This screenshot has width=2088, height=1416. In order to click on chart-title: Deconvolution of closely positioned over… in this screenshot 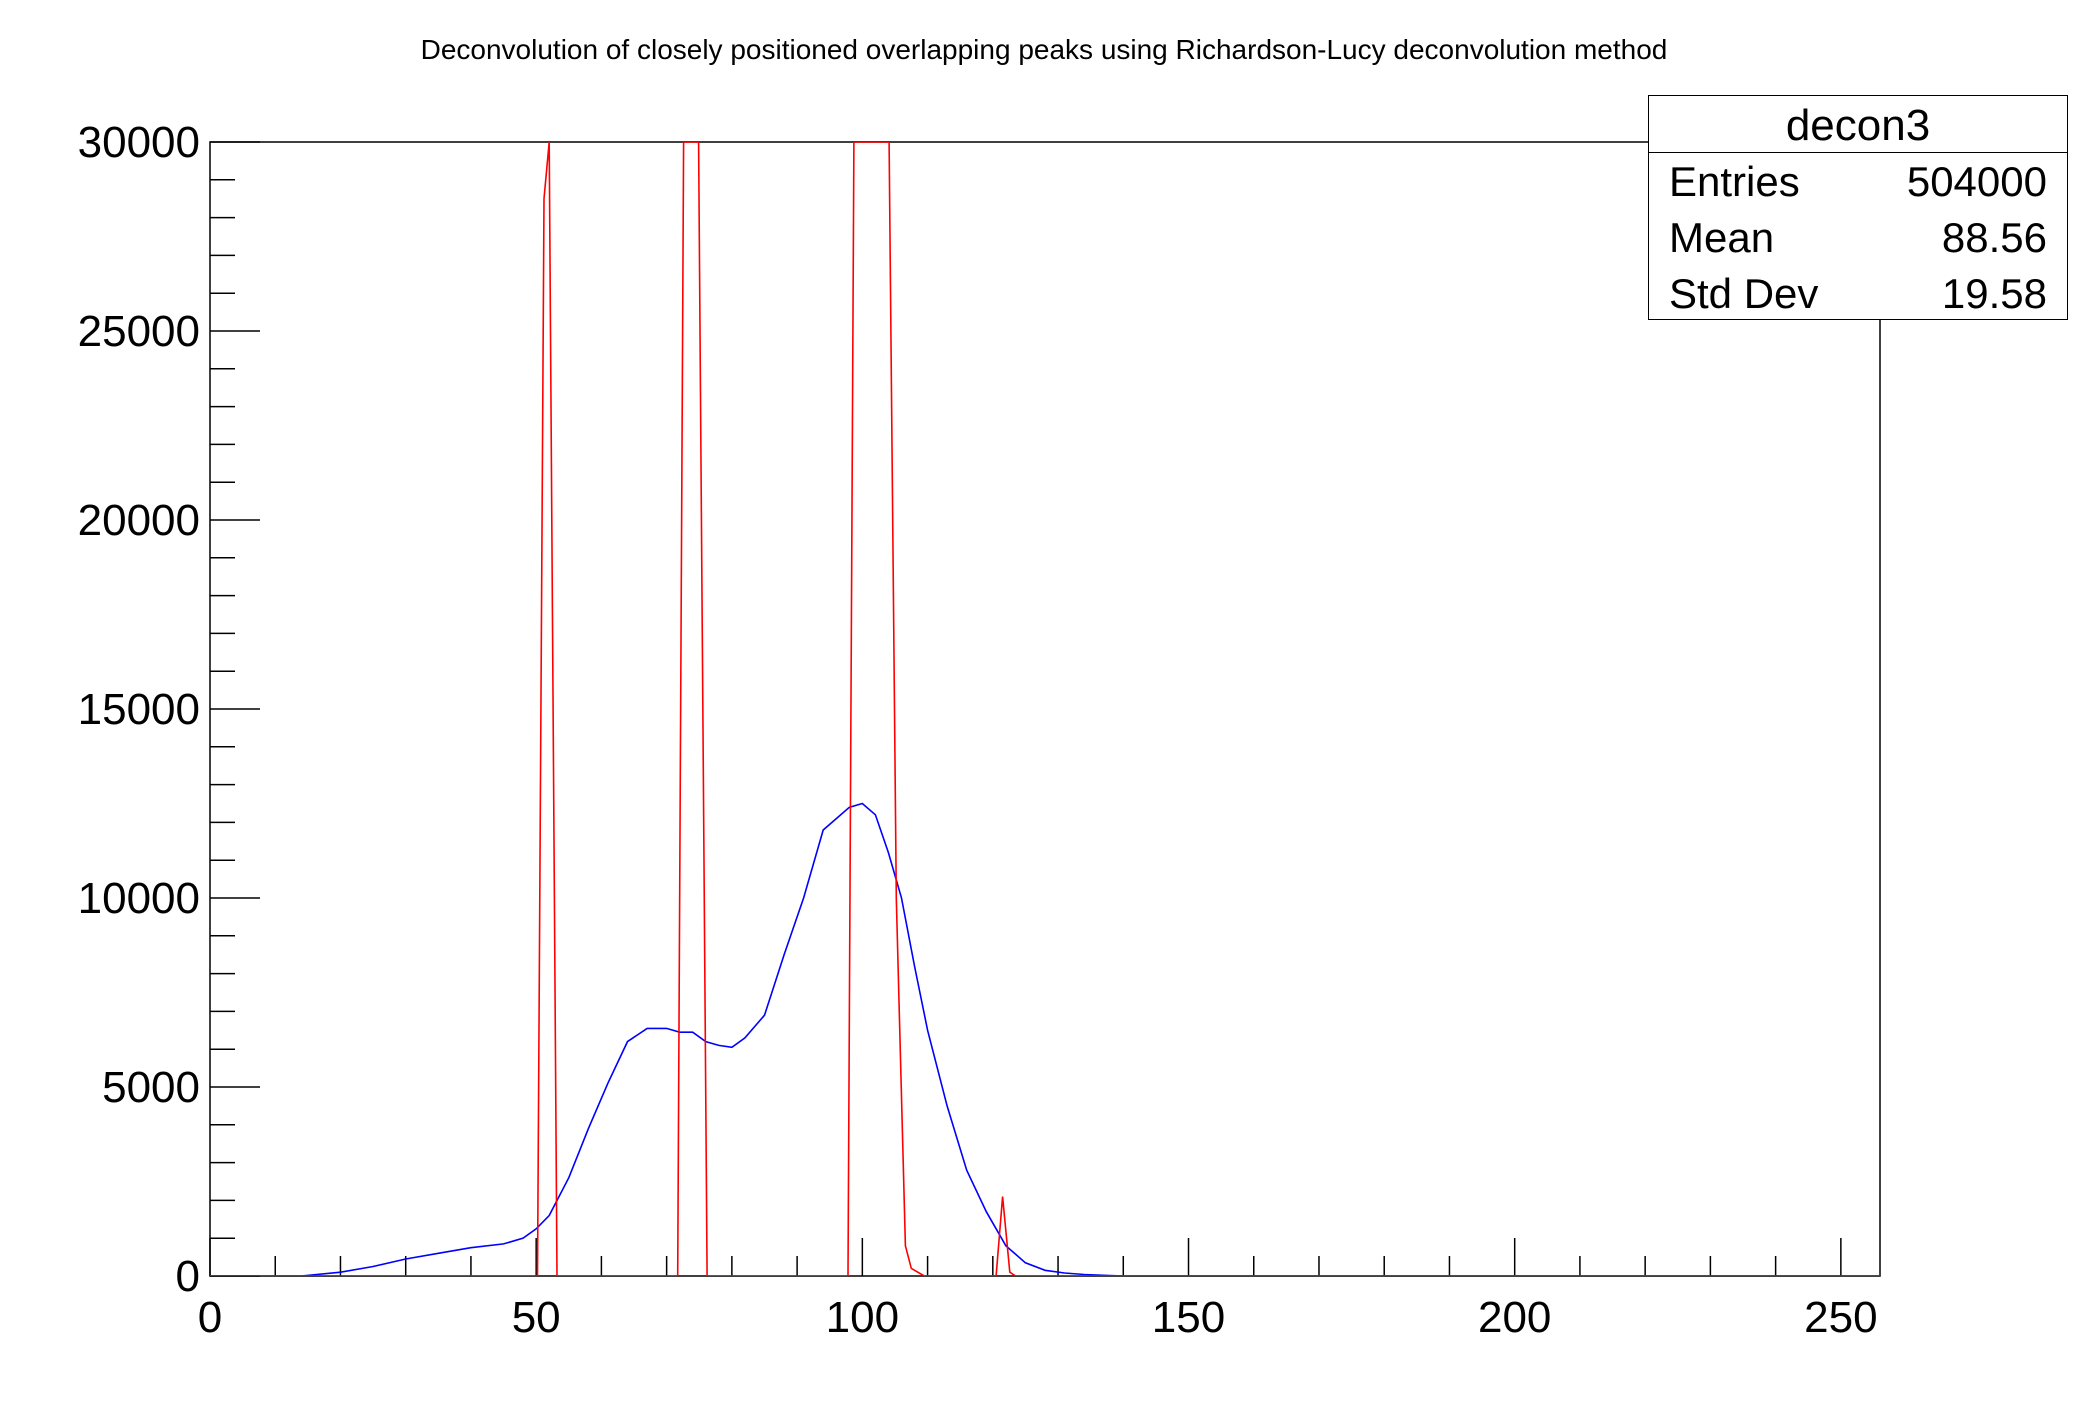, I will do `click(1044, 49)`.